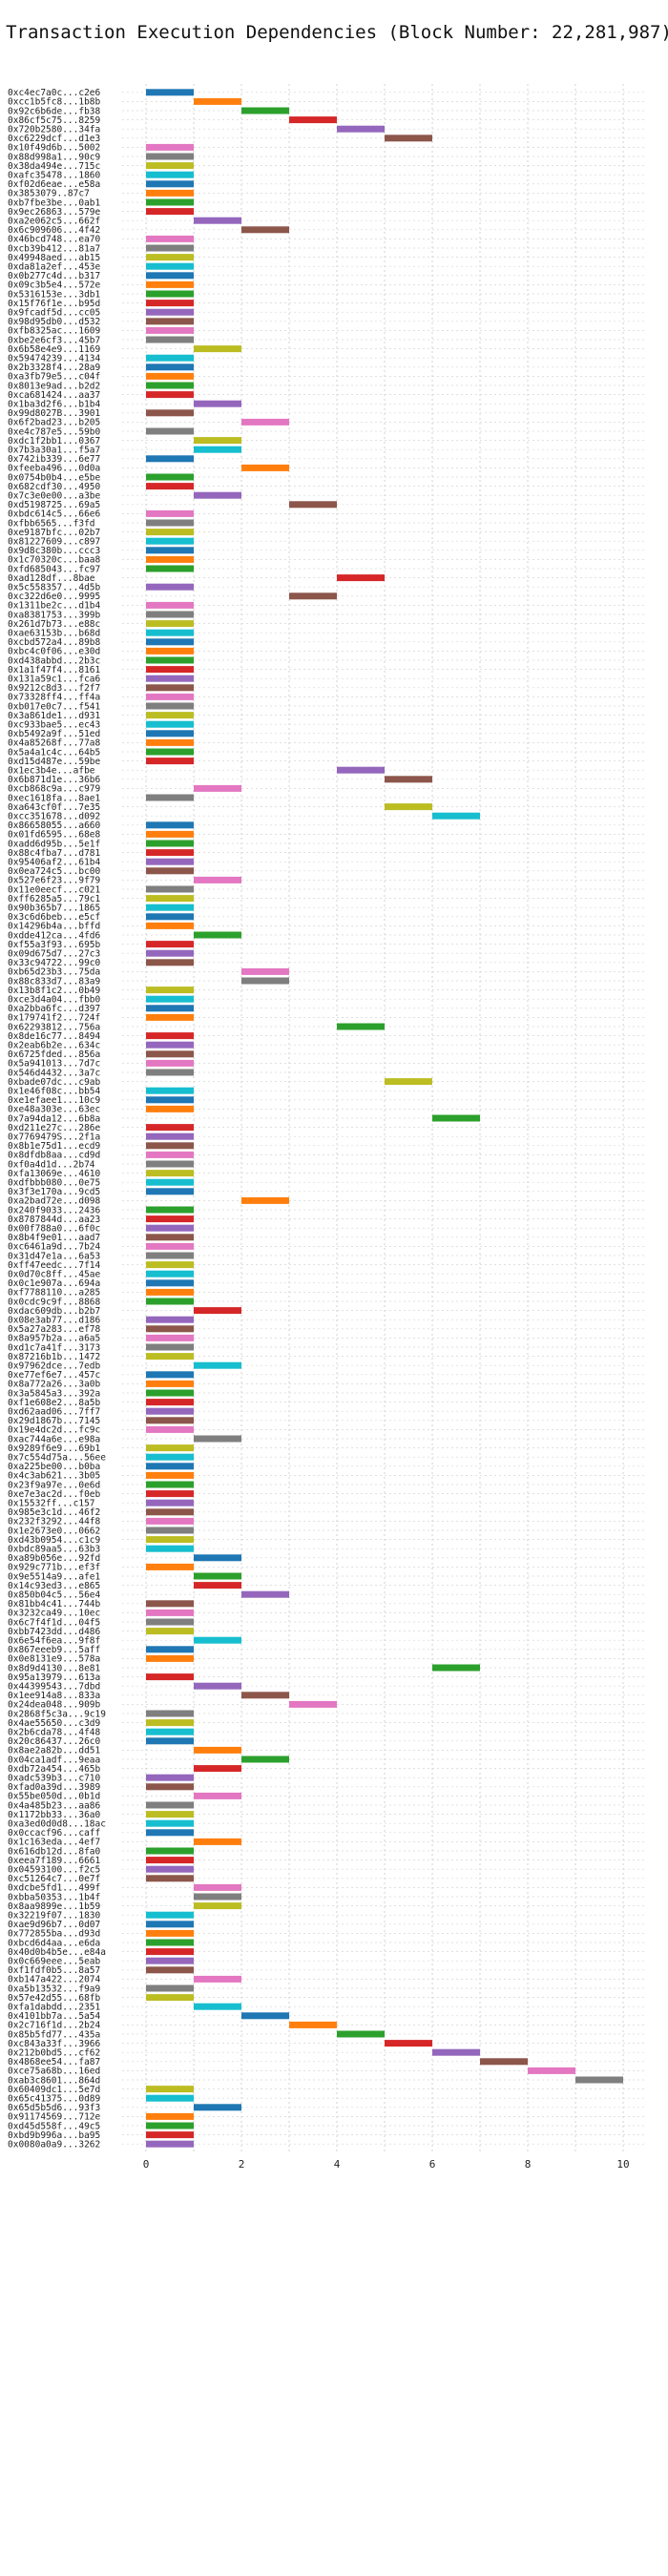  Describe the element at coordinates (54, 844) in the screenshot. I see `transaction-label: 0xadd6d95b...5e1f` at that location.